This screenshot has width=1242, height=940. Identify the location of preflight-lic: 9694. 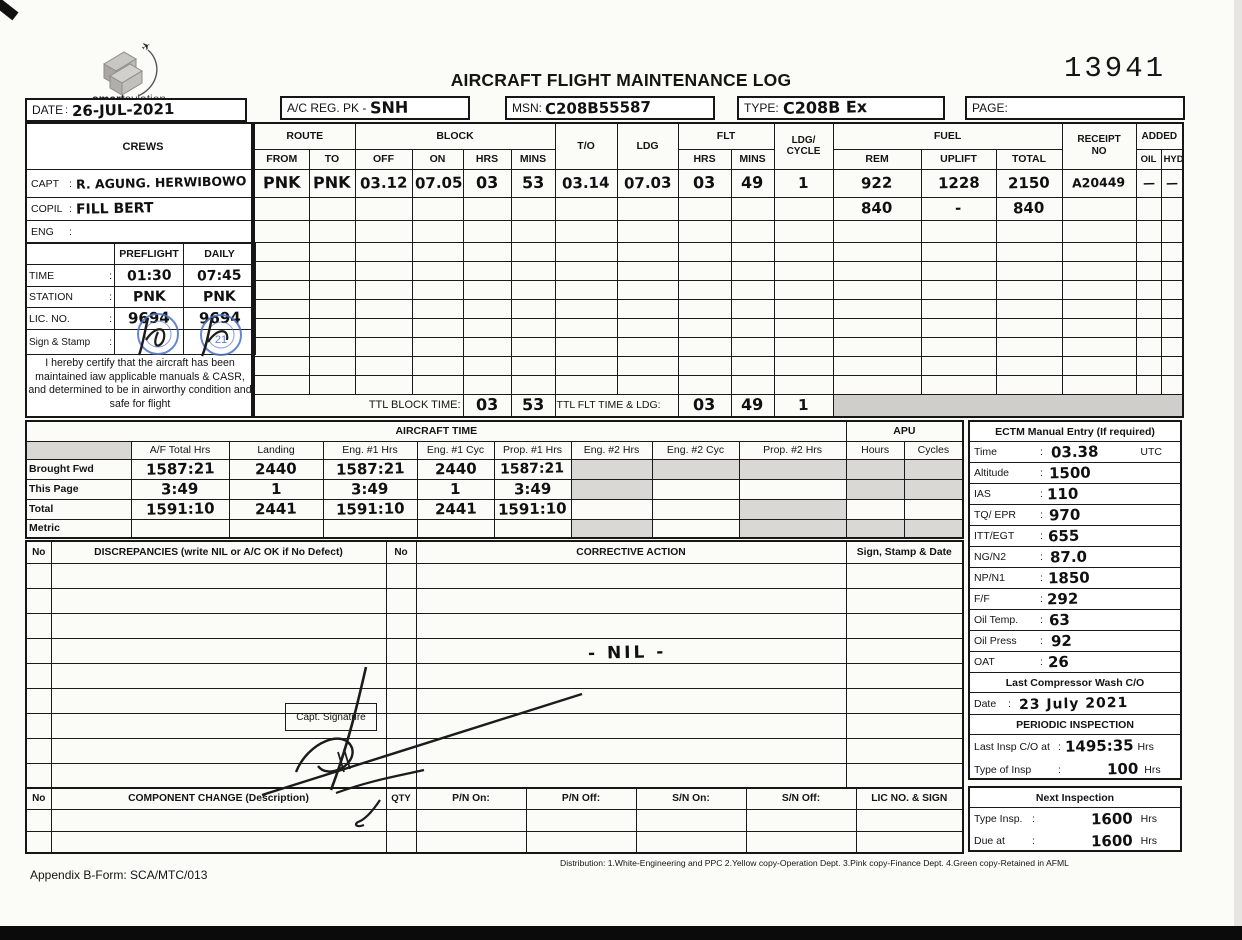
(149, 318).